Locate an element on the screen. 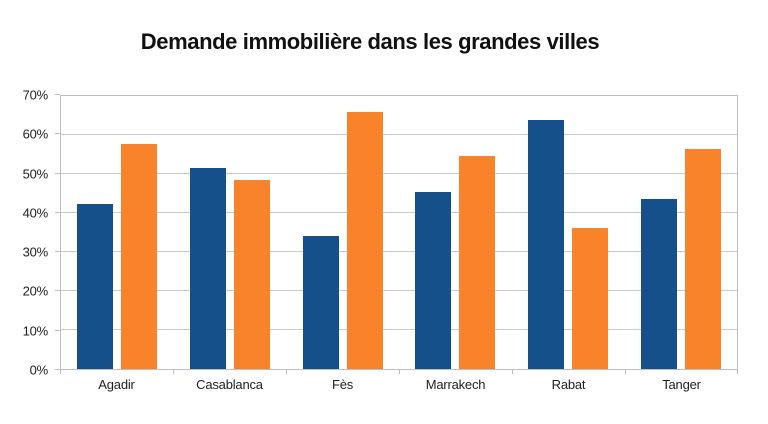 The height and width of the screenshot is (424, 768). bar-rabat-orange is located at coordinates (590, 298).